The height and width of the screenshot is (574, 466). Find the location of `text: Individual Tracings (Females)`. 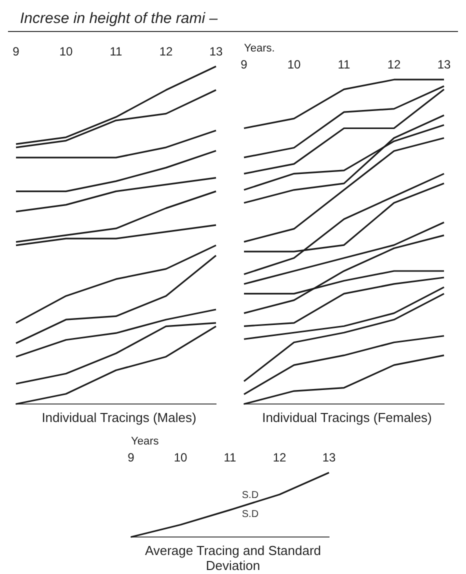

text: Individual Tracings (Females) is located at coordinates (347, 417).